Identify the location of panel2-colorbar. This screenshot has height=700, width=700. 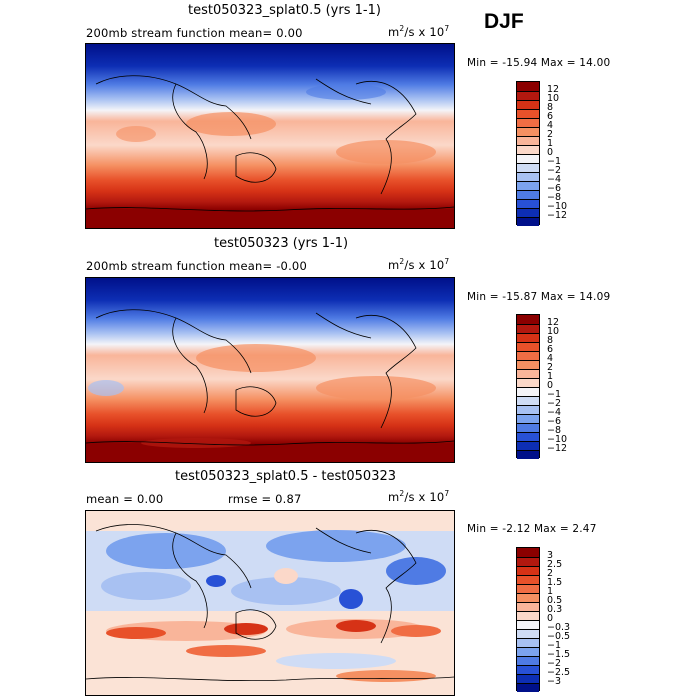
(528, 386).